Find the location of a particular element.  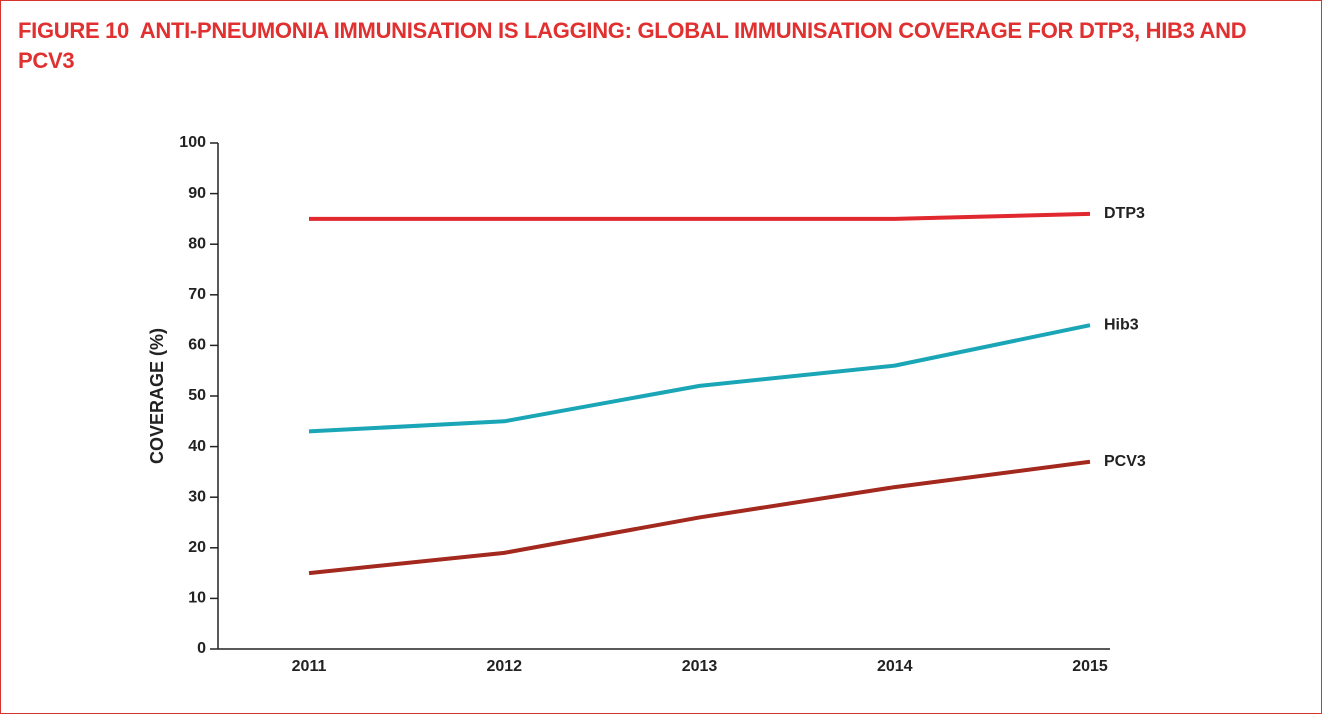

y-tick-label: 100 is located at coordinates (192, 142).